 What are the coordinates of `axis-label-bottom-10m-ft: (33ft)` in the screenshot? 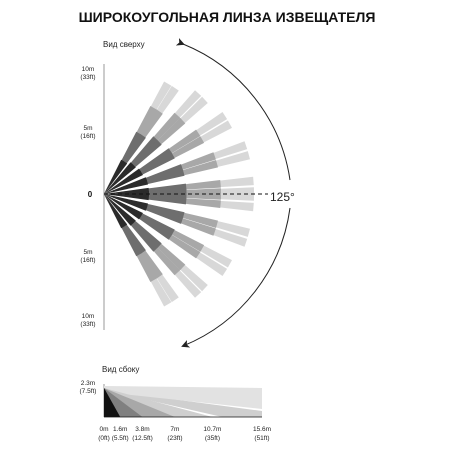 It's located at (87, 324).